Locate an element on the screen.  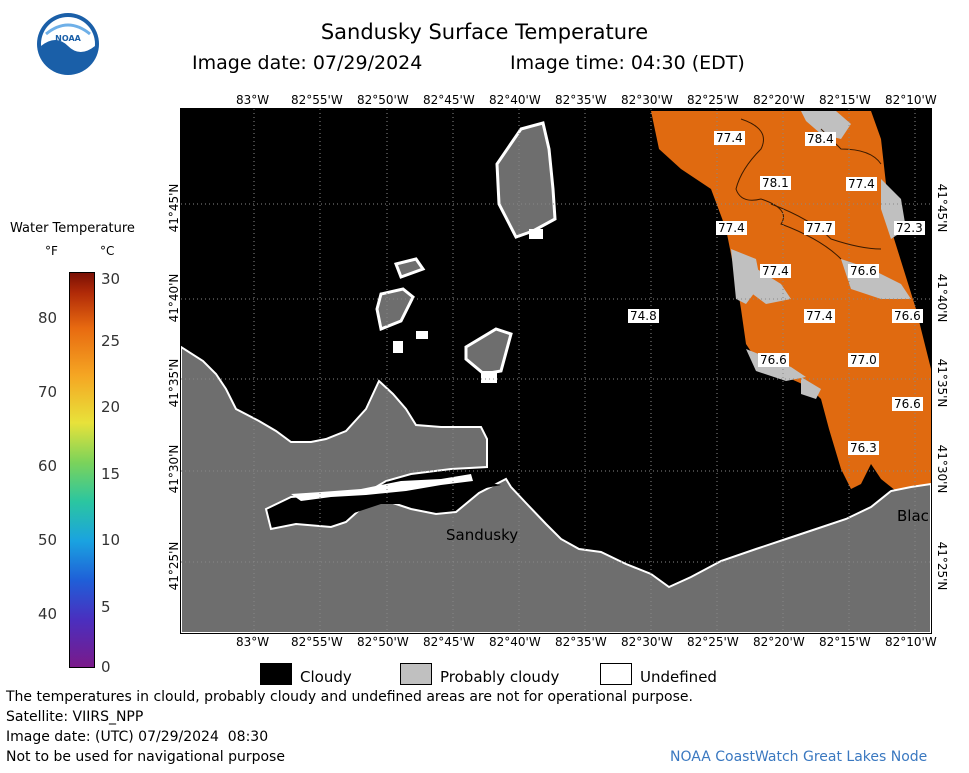
lon-label-bottom: 82°20'W is located at coordinates (779, 642).